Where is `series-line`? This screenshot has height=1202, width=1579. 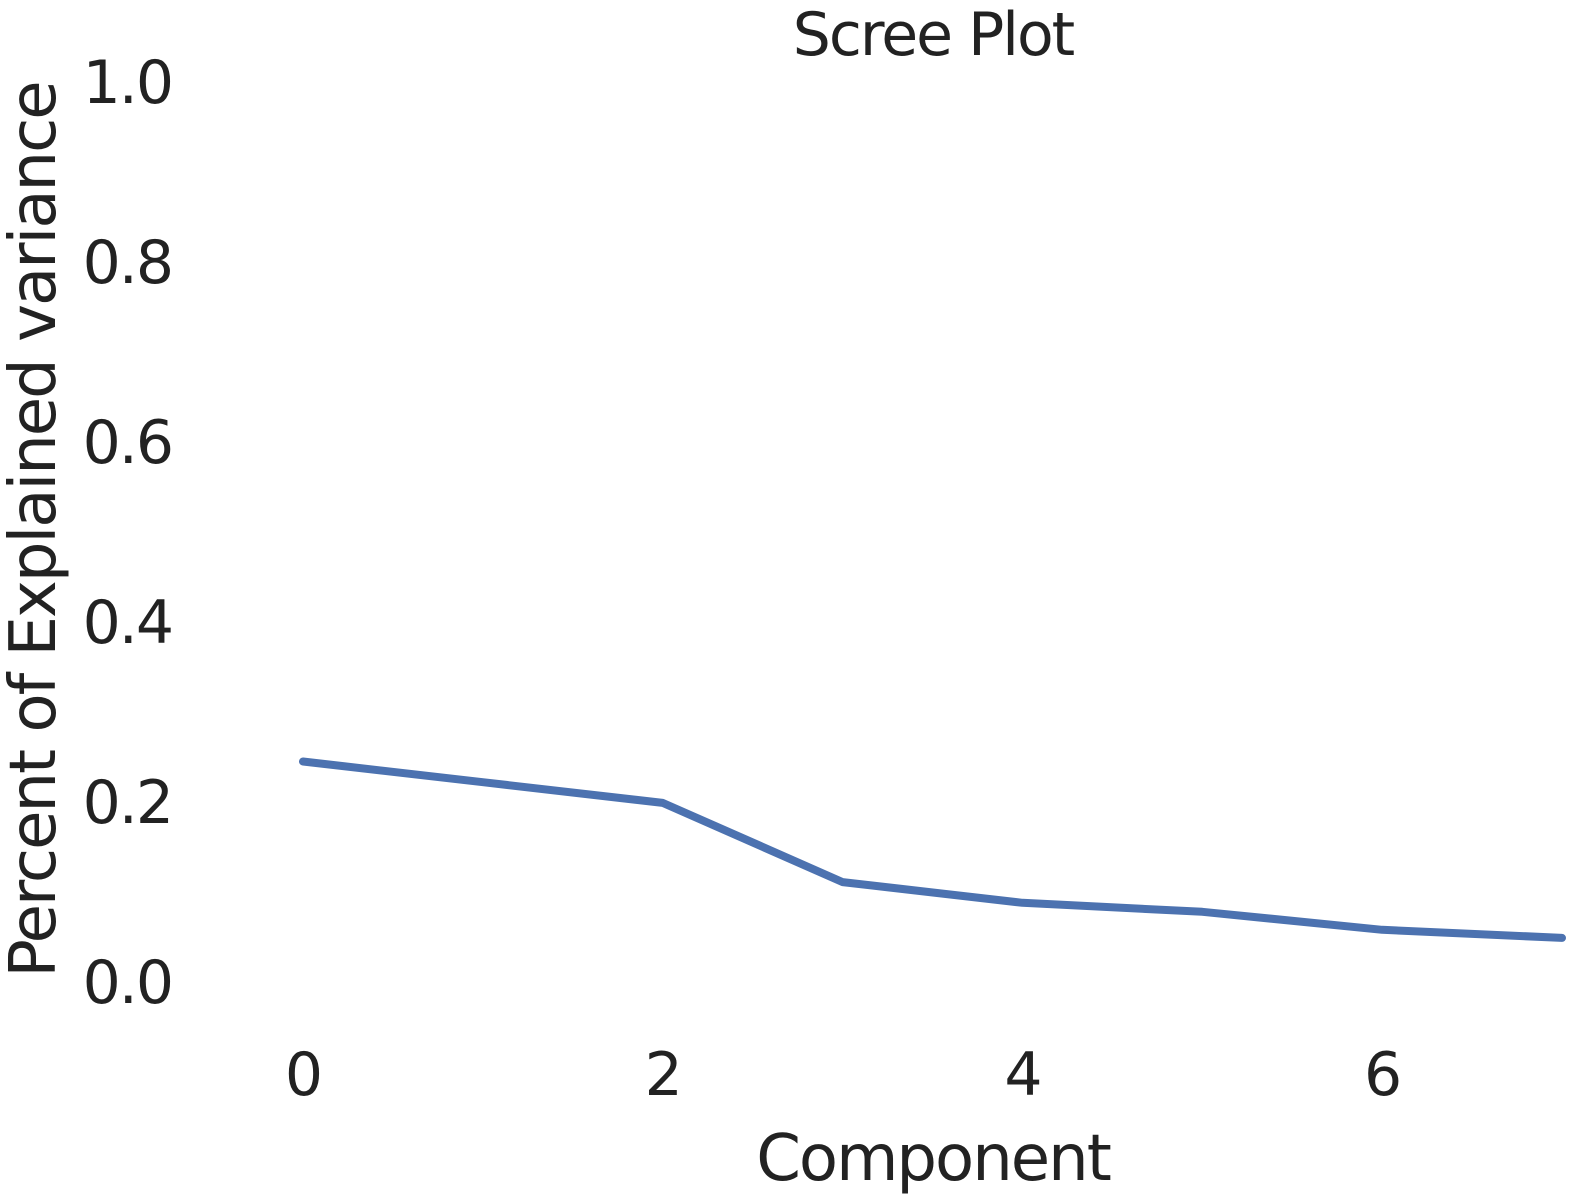 series-line is located at coordinates (932, 849).